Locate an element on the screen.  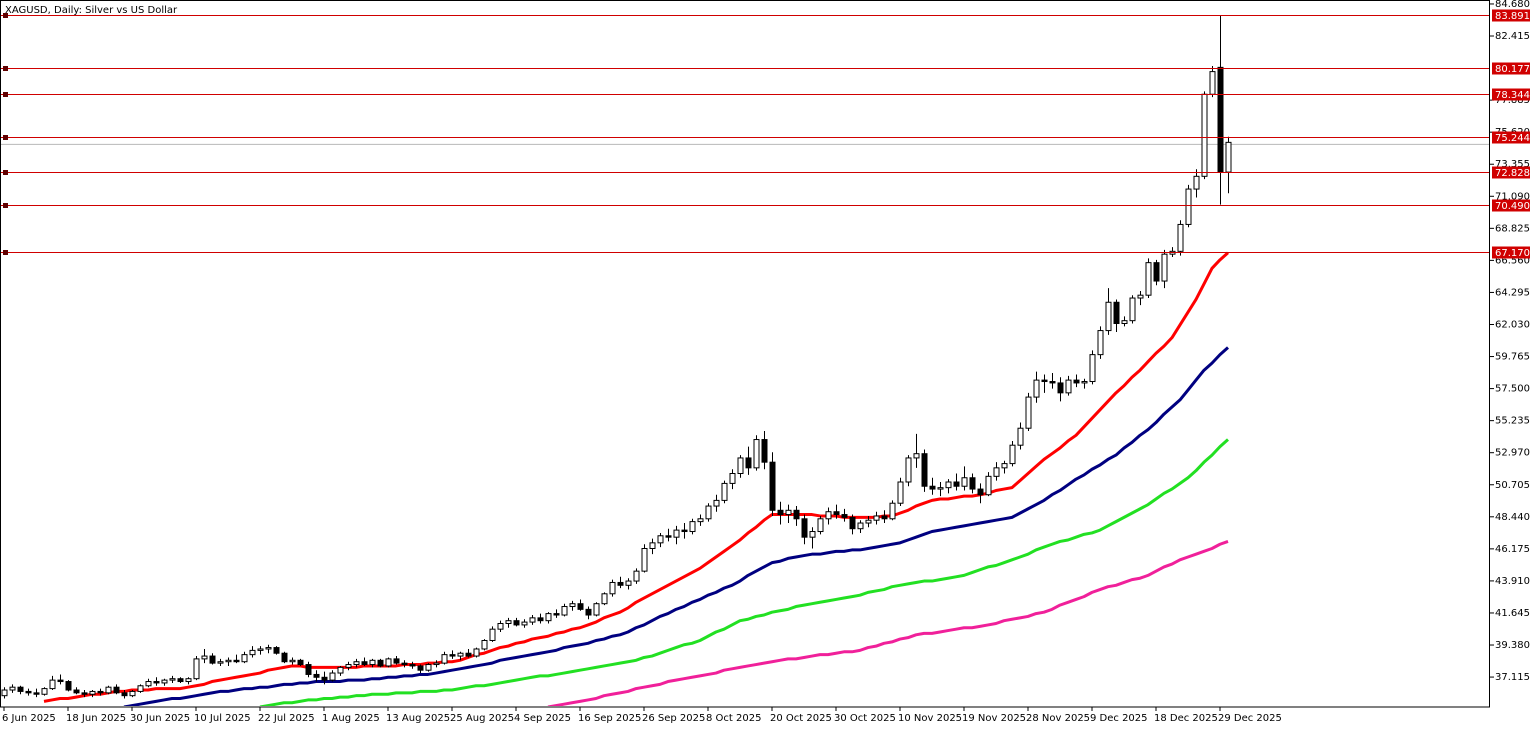
y-tick-label: 37.115 is located at coordinates (1512, 677).